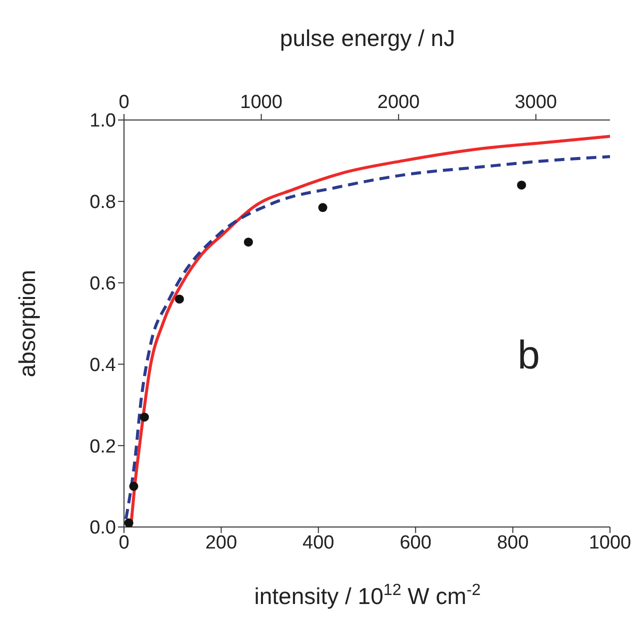  What do you see at coordinates (368, 38) in the screenshot?
I see `x2-axis-title: pulse energy / nJ` at bounding box center [368, 38].